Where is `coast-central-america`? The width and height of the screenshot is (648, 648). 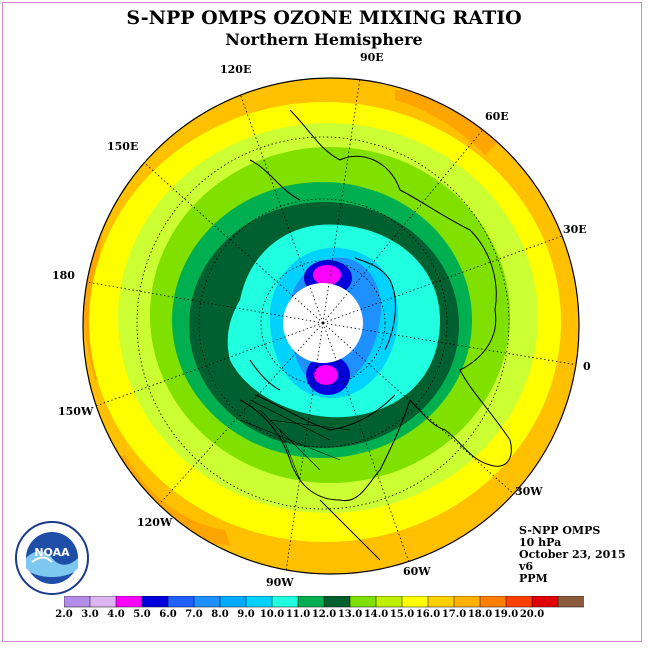
coast-central-america is located at coordinates (350, 530).